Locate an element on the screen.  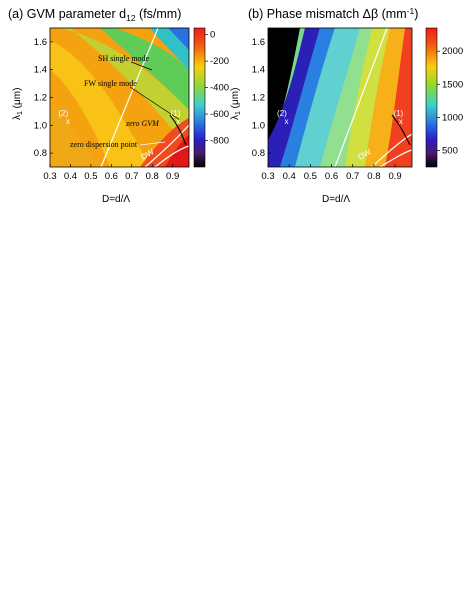
panel-a-colorbar is located at coordinates (199, 97).